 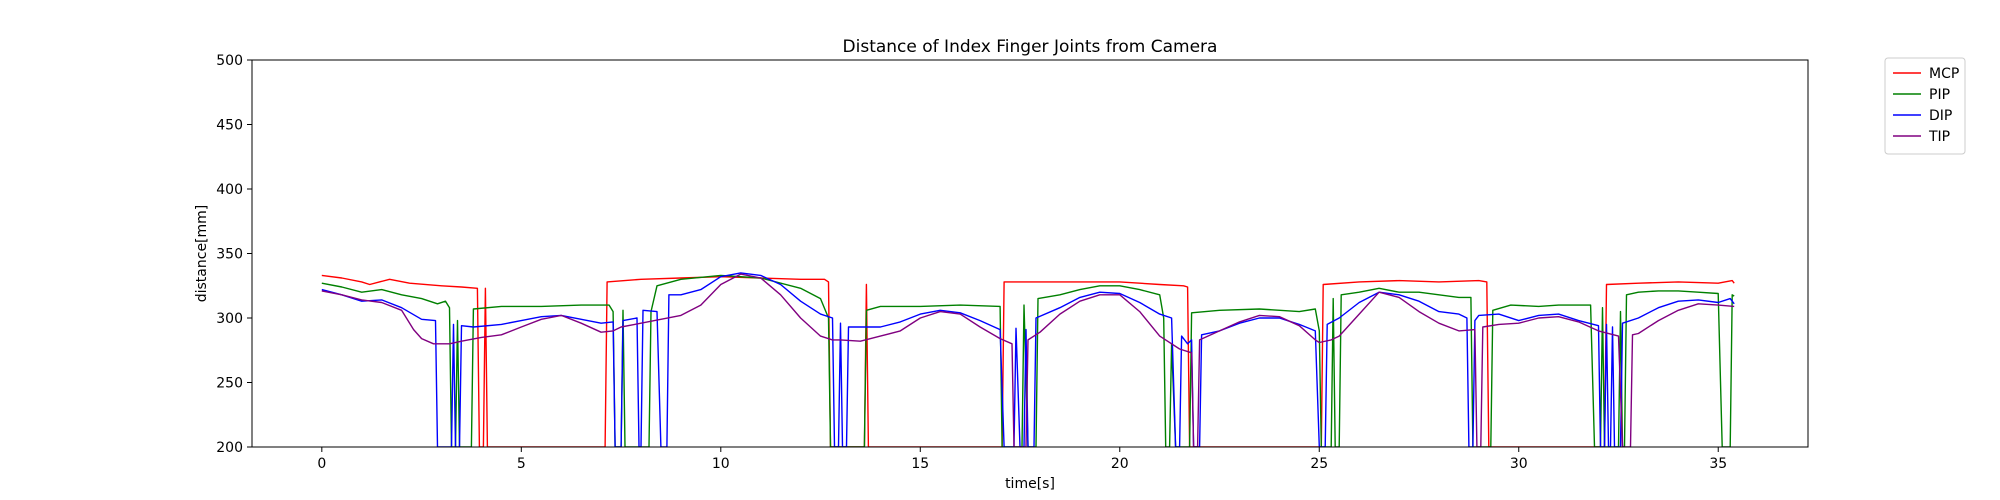 I want to click on x-tick-label: 30, so click(x=1519, y=464).